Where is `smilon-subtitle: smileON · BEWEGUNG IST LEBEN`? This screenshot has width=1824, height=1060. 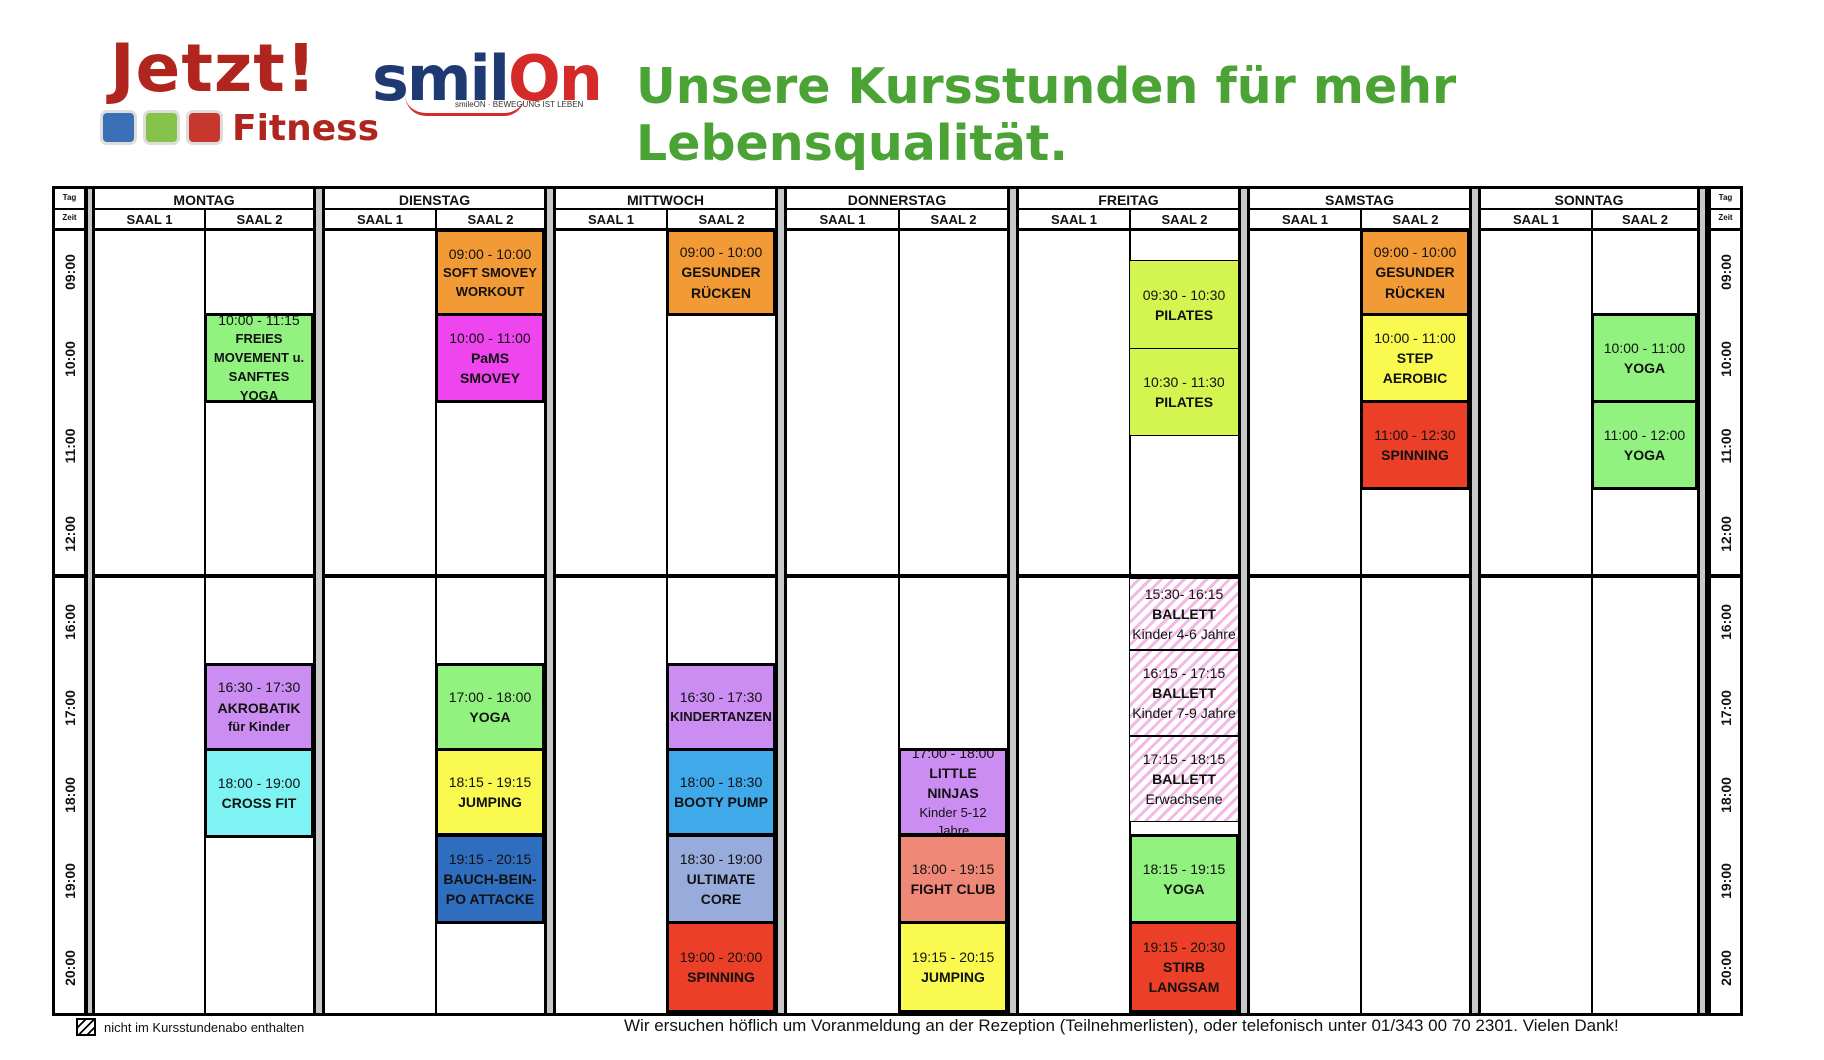
smilon-subtitle: smileON · BEWEGUNG IST LEBEN is located at coordinates (519, 104).